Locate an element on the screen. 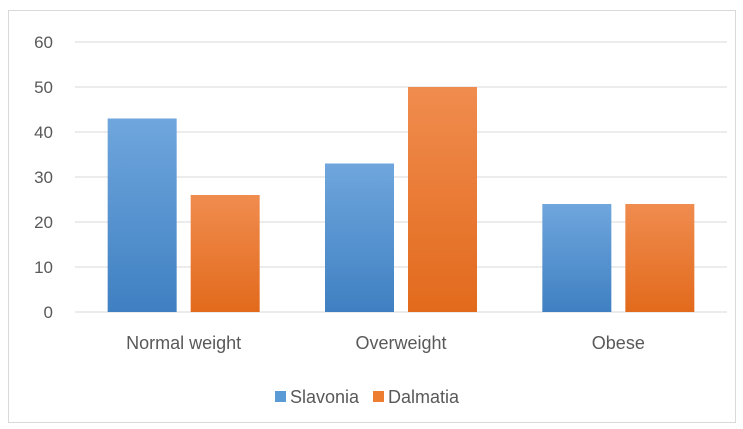 The width and height of the screenshot is (743, 429). x-tick-label: Normal weight is located at coordinates (183, 343).